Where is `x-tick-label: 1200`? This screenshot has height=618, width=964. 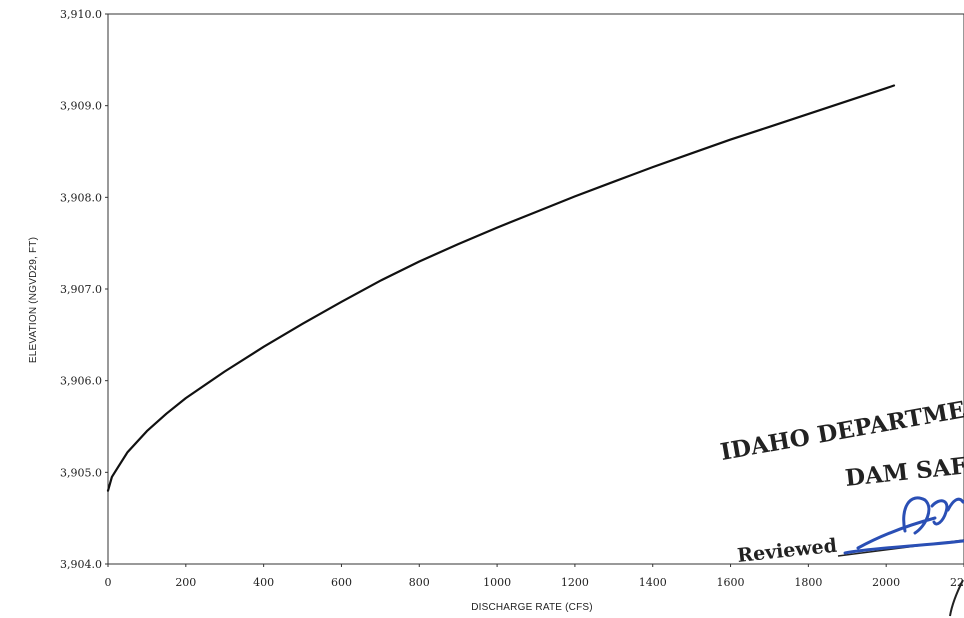
x-tick-label: 1200 is located at coordinates (575, 582).